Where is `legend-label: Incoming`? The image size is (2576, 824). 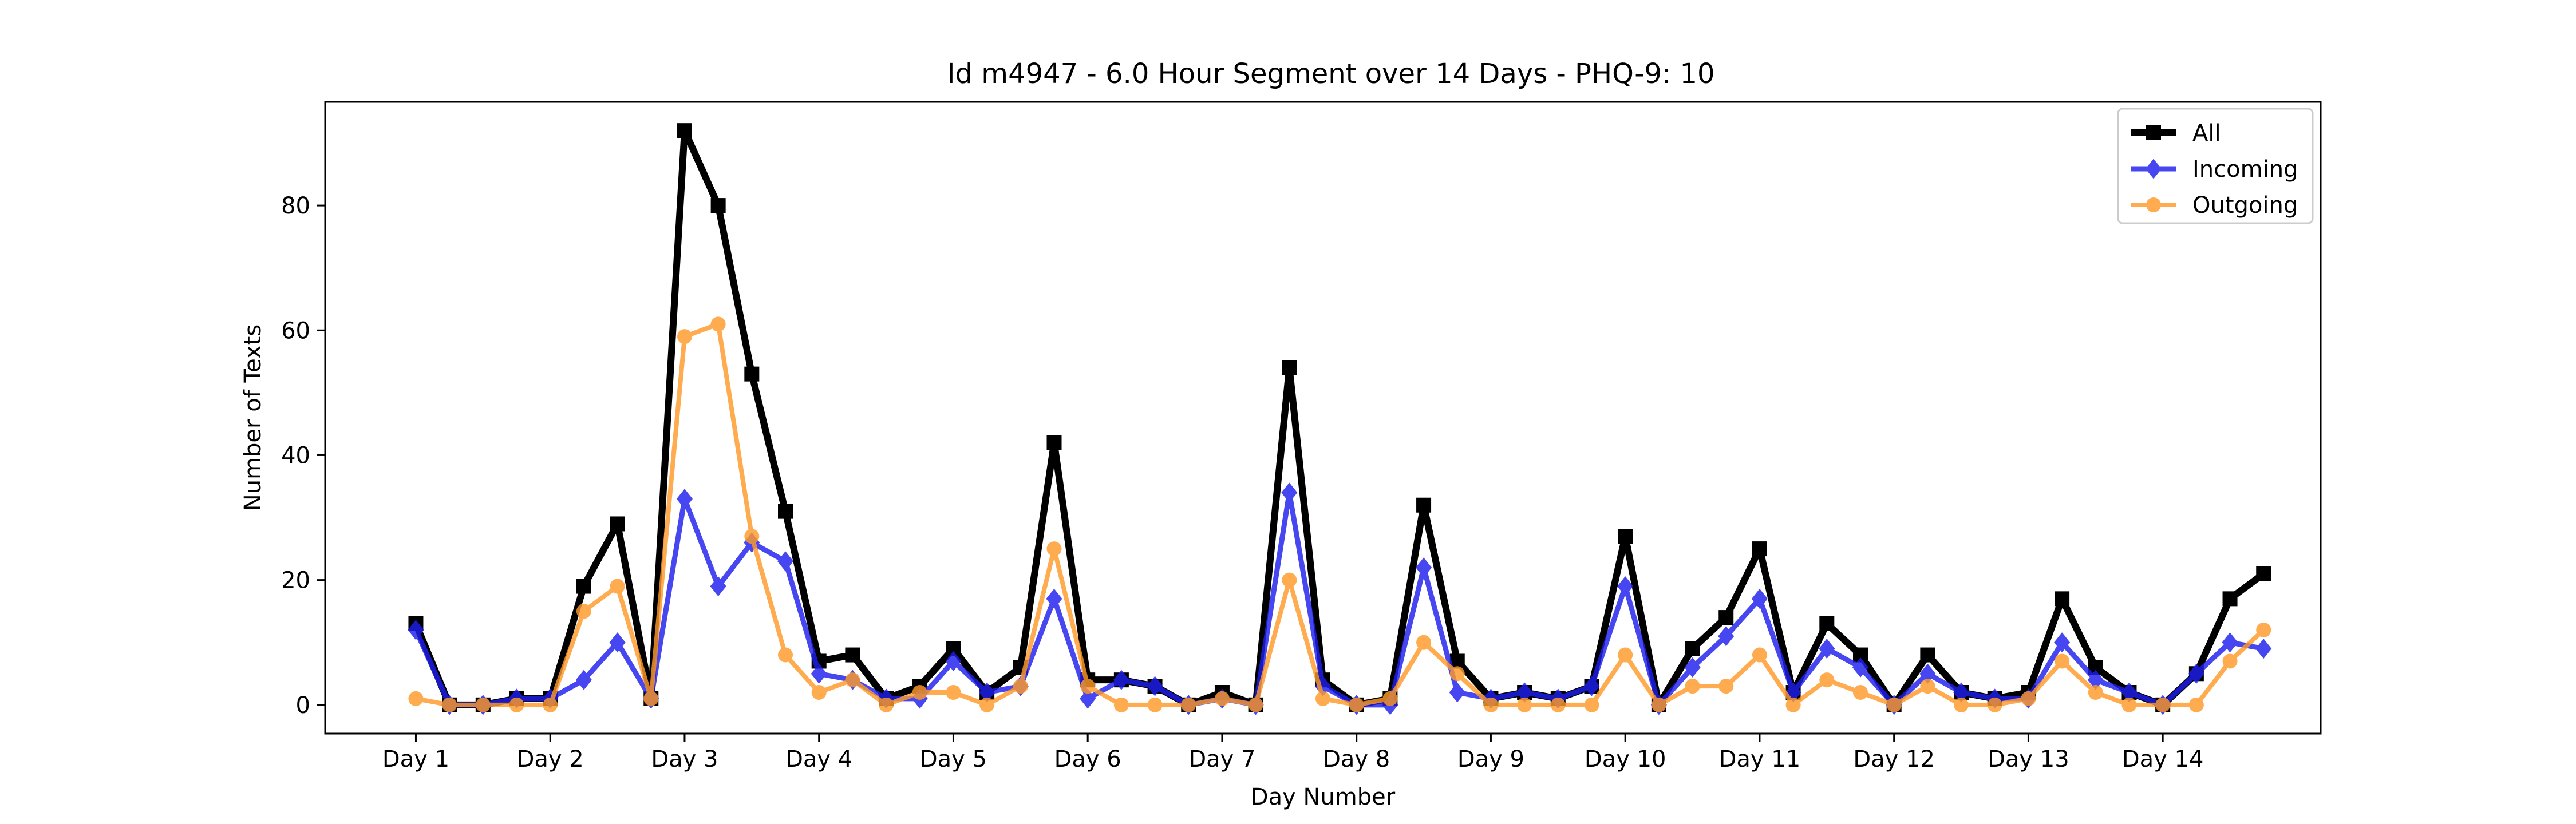 legend-label: Incoming is located at coordinates (2245, 169).